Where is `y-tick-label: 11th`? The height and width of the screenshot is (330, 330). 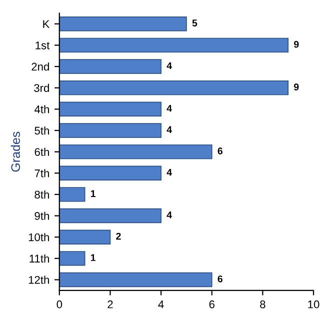 y-tick-label: 11th is located at coordinates (39, 258).